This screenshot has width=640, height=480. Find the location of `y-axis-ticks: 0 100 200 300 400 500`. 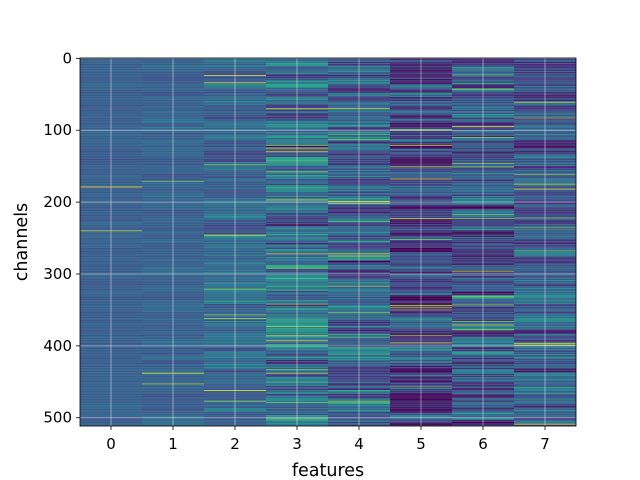

y-axis-ticks: 0 100 200 300 400 500 is located at coordinates (61, 238).